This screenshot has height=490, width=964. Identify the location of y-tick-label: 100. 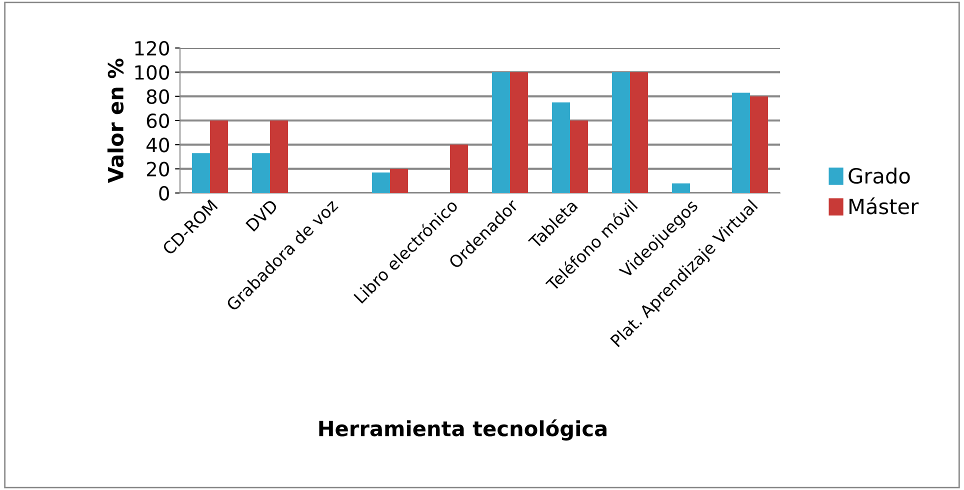
(152, 72).